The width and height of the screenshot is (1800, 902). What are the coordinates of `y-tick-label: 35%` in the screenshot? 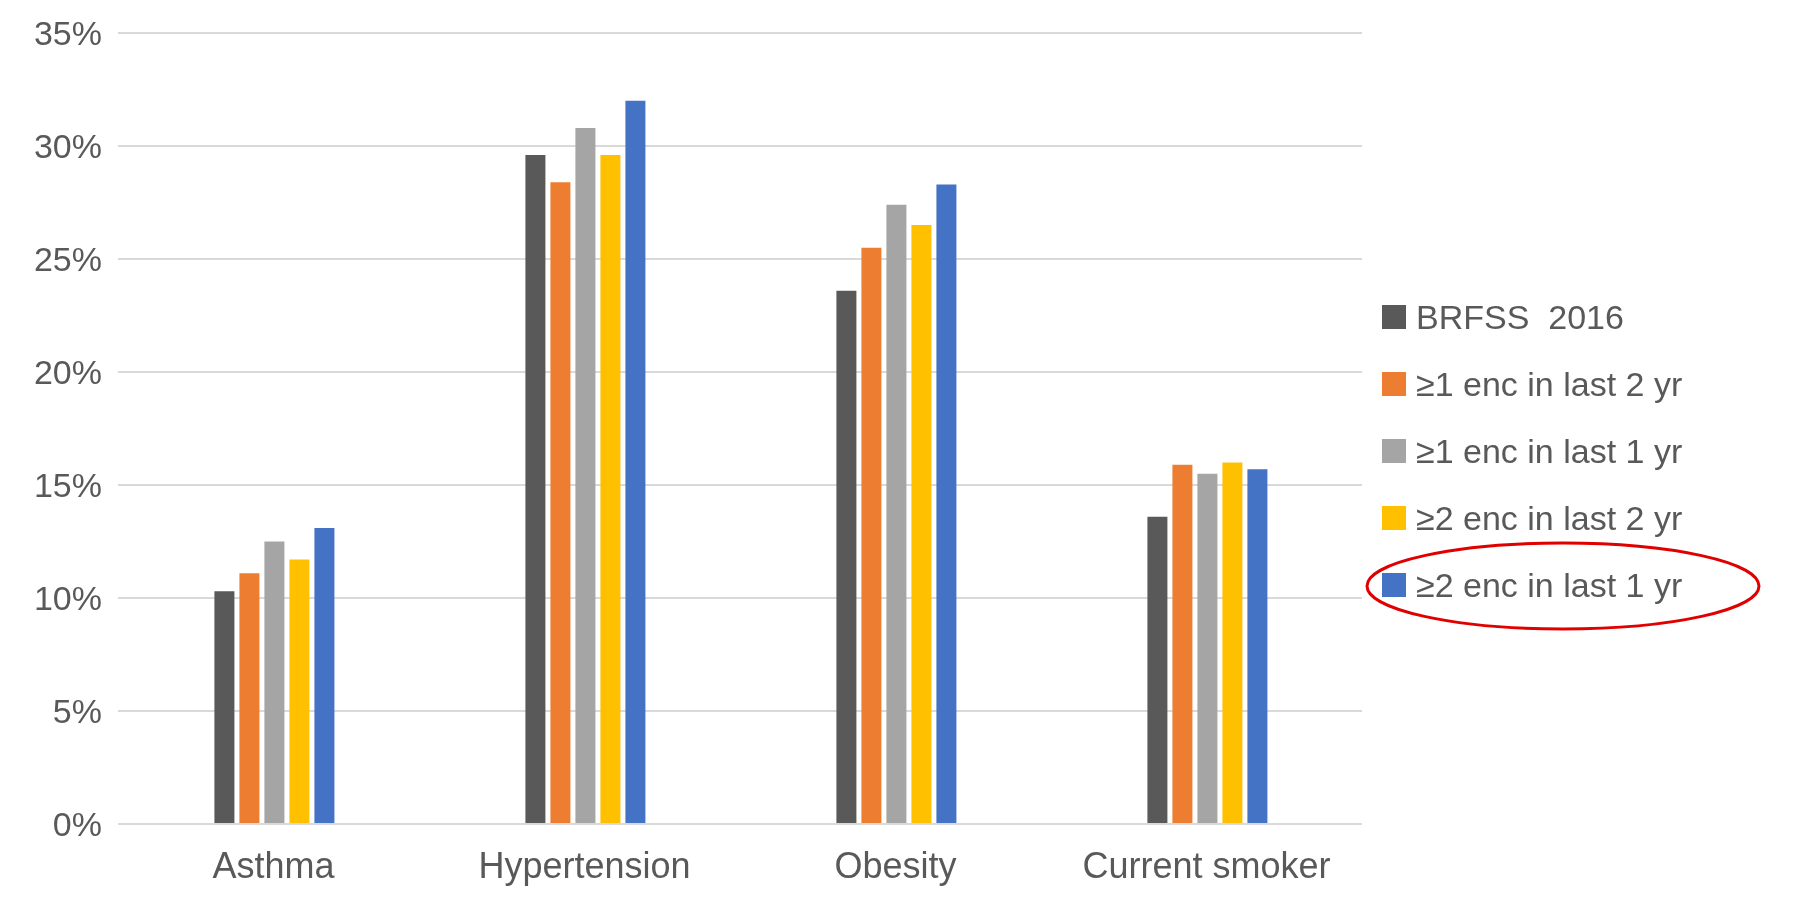 It's located at (67, 33).